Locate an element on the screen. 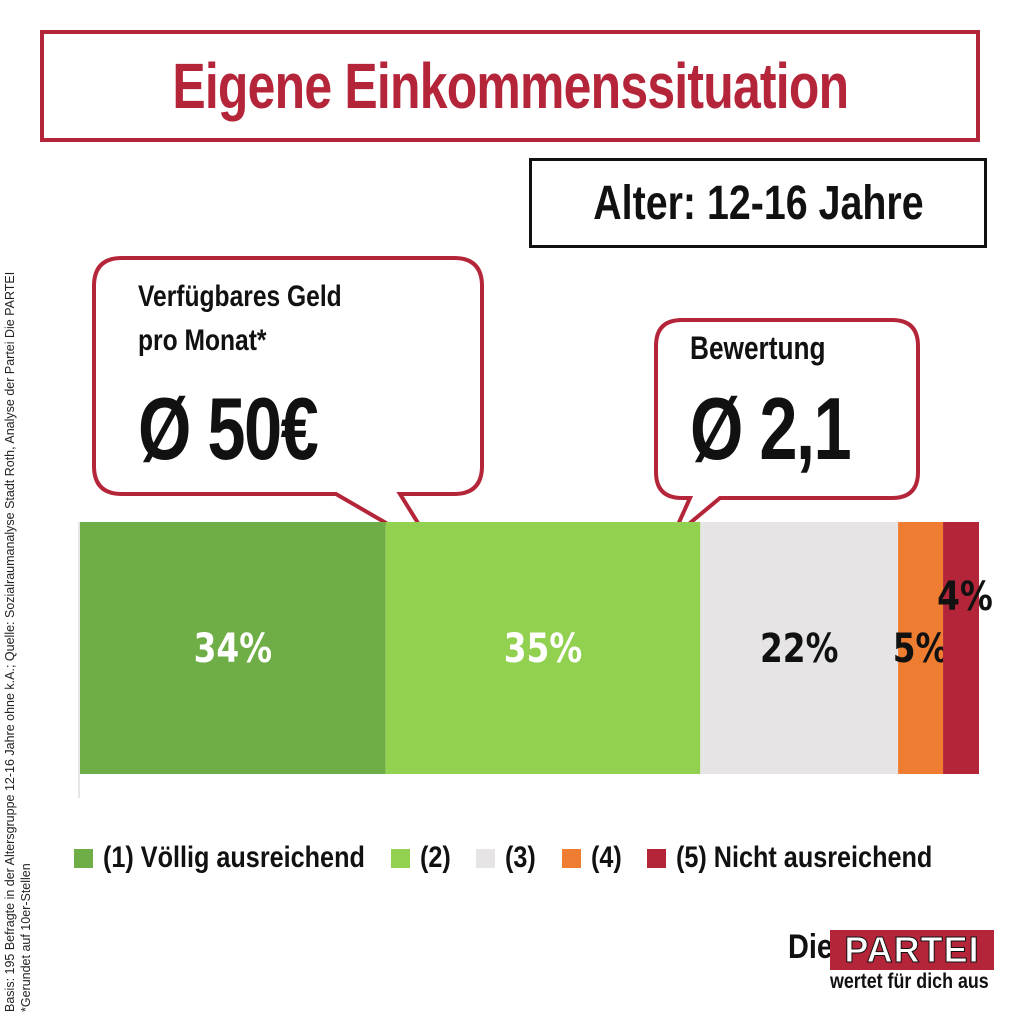 The height and width of the screenshot is (1024, 1024). die-partei-logo: Die PARTEI wertet für dich aus is located at coordinates (893, 963).